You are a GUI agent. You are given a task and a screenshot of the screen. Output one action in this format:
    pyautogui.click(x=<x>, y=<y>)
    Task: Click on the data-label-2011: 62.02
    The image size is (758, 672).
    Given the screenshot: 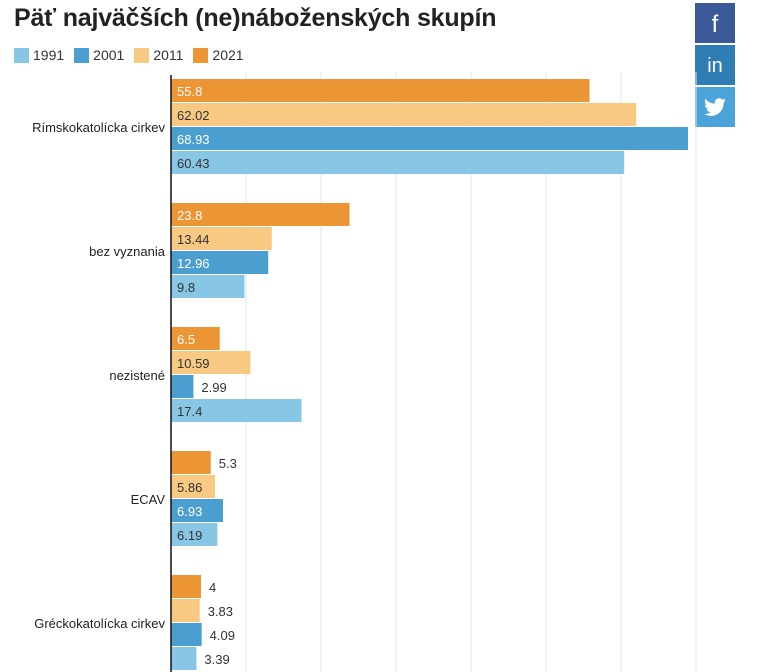 What is the action you would take?
    pyautogui.click(x=193, y=115)
    